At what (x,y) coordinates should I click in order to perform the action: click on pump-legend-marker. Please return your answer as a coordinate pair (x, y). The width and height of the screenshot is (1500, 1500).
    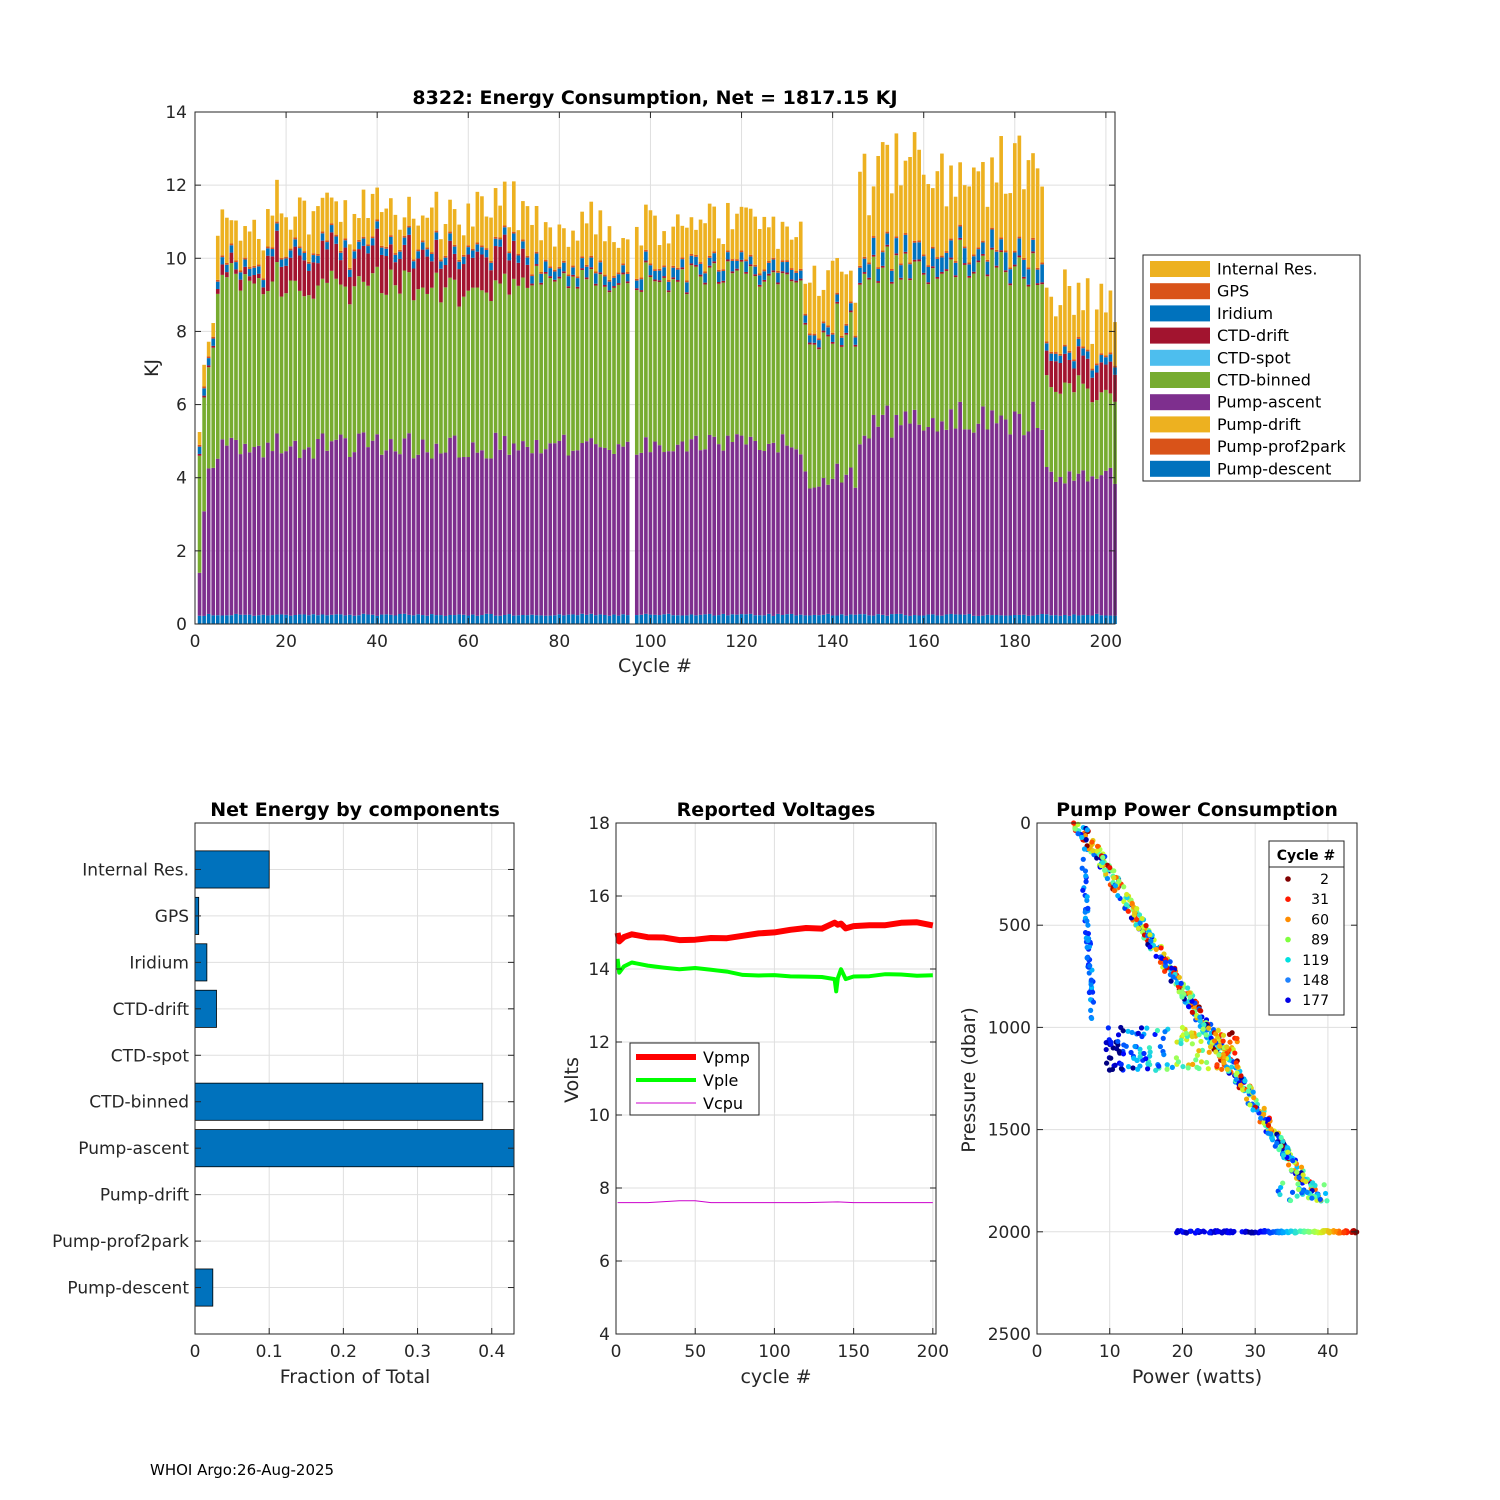
    Looking at the image, I should click on (1288, 980).